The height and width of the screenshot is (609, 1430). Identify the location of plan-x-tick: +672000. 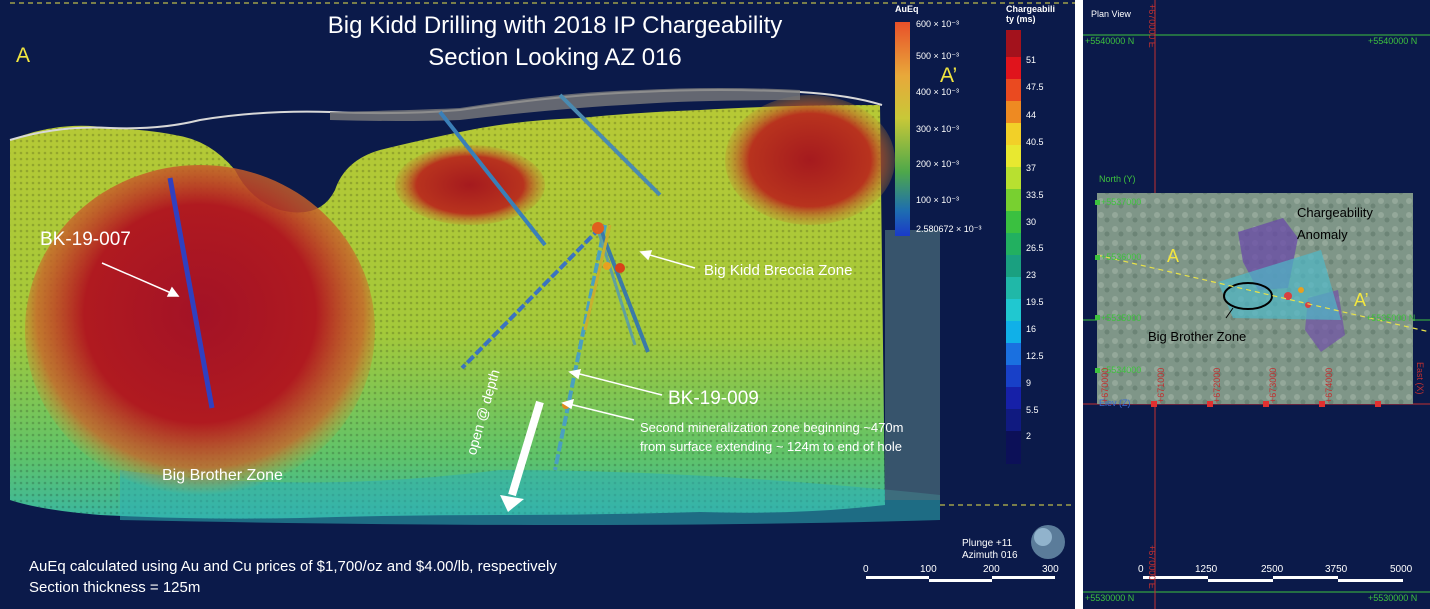
(1217, 385).